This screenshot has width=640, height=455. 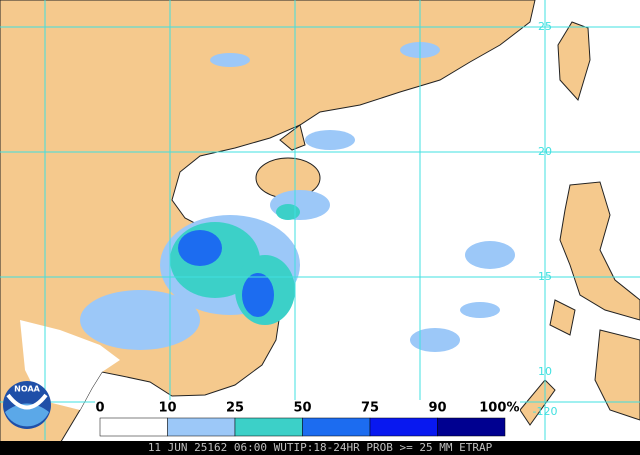 I want to click on lon-label: -120, so click(x=545, y=411).